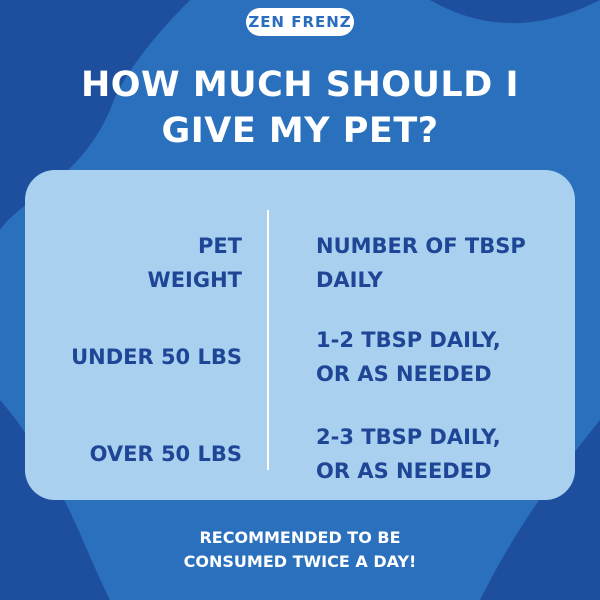  Describe the element at coordinates (300, 131) in the screenshot. I see `text-line: GIVE MY PET?` at that location.